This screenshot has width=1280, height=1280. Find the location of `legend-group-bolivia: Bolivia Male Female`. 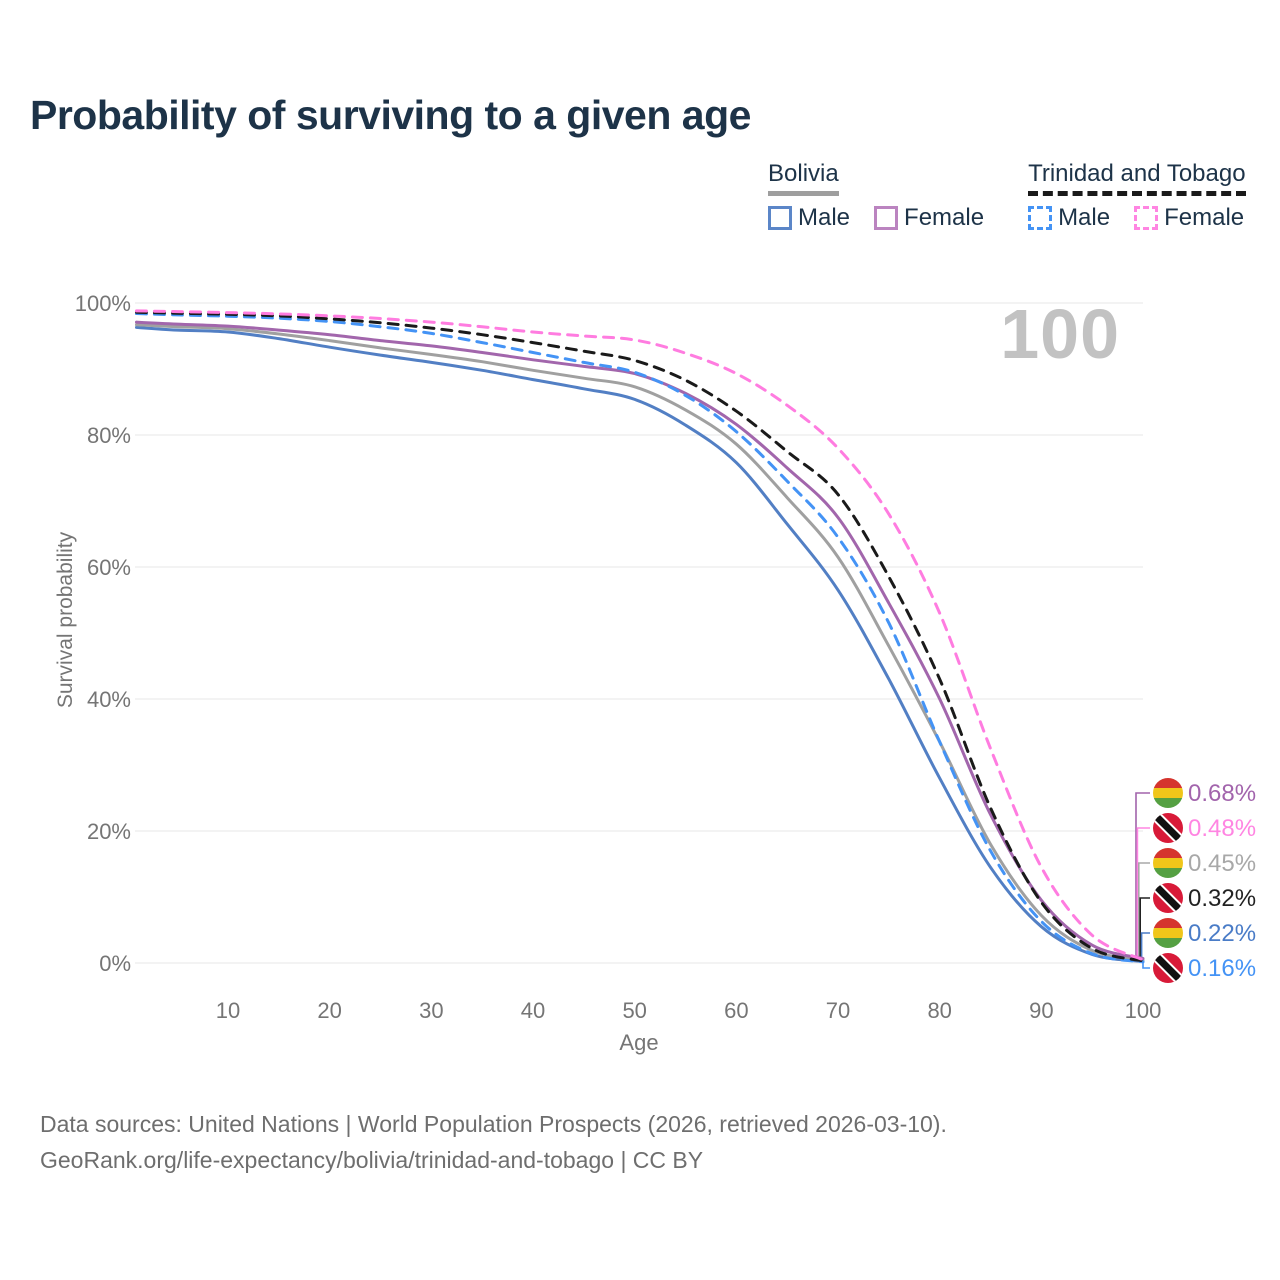

legend-group-bolivia: Bolivia Male Female is located at coordinates (876, 196).